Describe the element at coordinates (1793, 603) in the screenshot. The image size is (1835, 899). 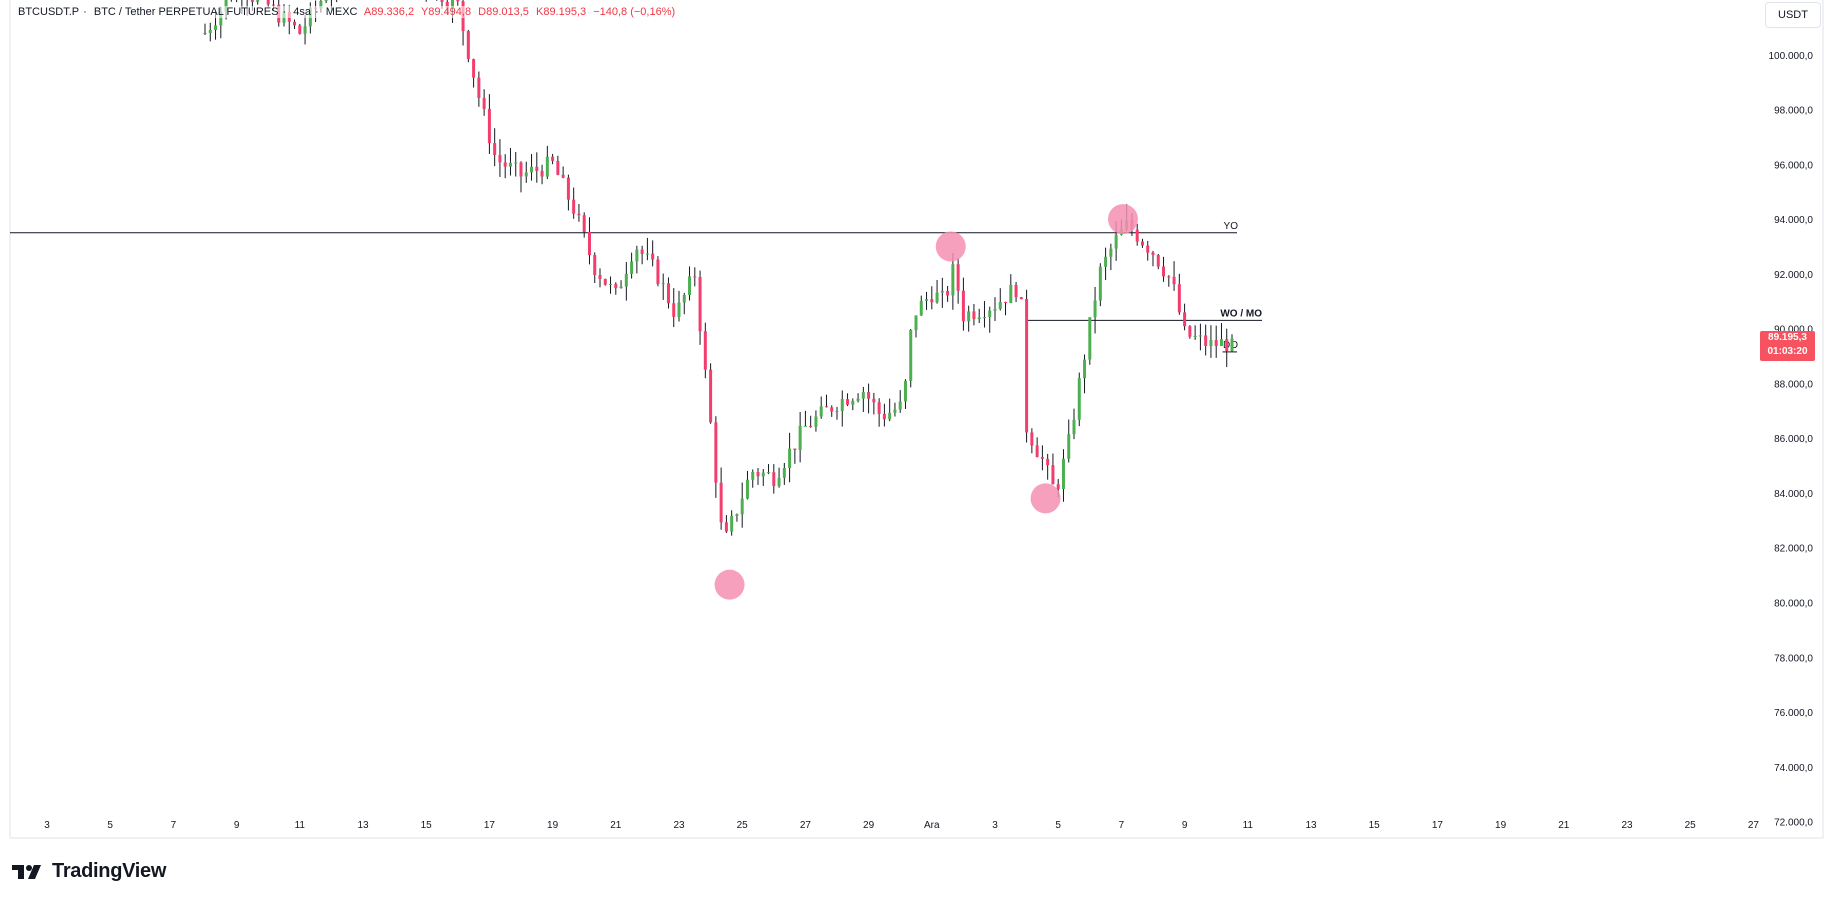
I see `price-axis-tick-label: 80.000,0` at that location.